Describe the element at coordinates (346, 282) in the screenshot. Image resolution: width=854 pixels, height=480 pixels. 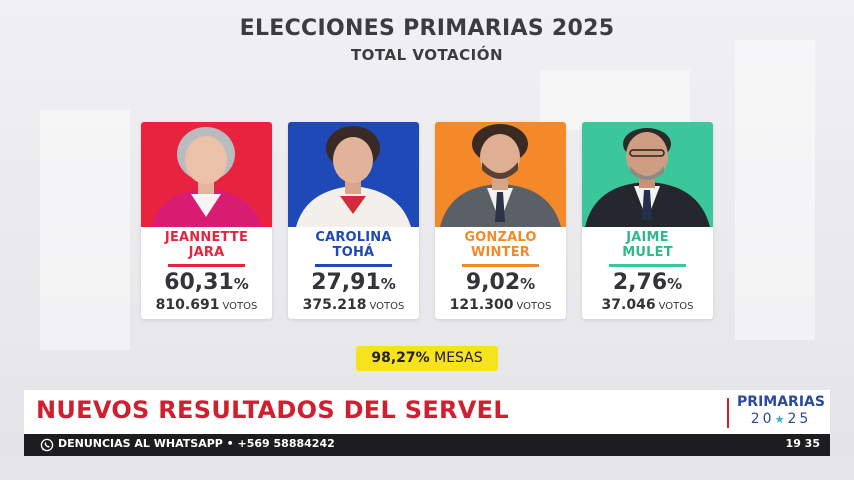
I see `percentage-value: 27,91` at that location.